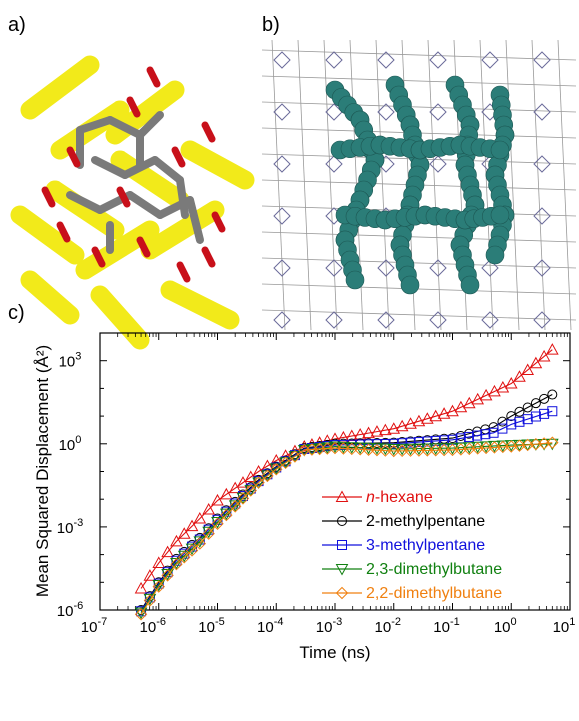  I want to click on y-tick-labels: 10⁻⁶ 10⁻³ 10⁰ 10³, so click(70, 485).